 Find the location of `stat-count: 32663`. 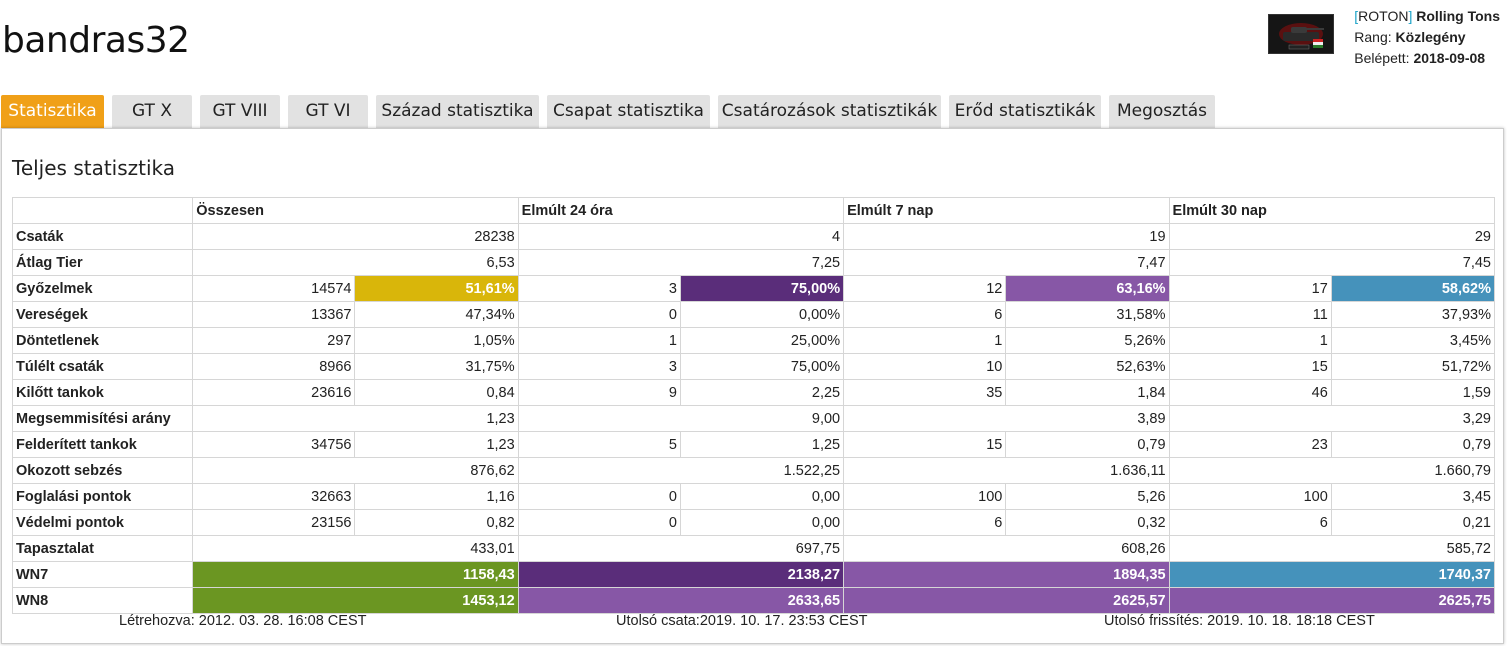

stat-count: 32663 is located at coordinates (274, 496).